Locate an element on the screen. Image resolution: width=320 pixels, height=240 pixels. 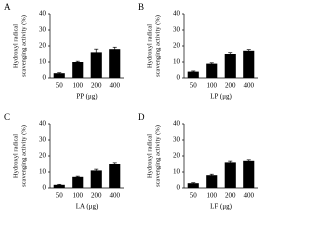
panel-label: D is located at coordinates (141, 117).